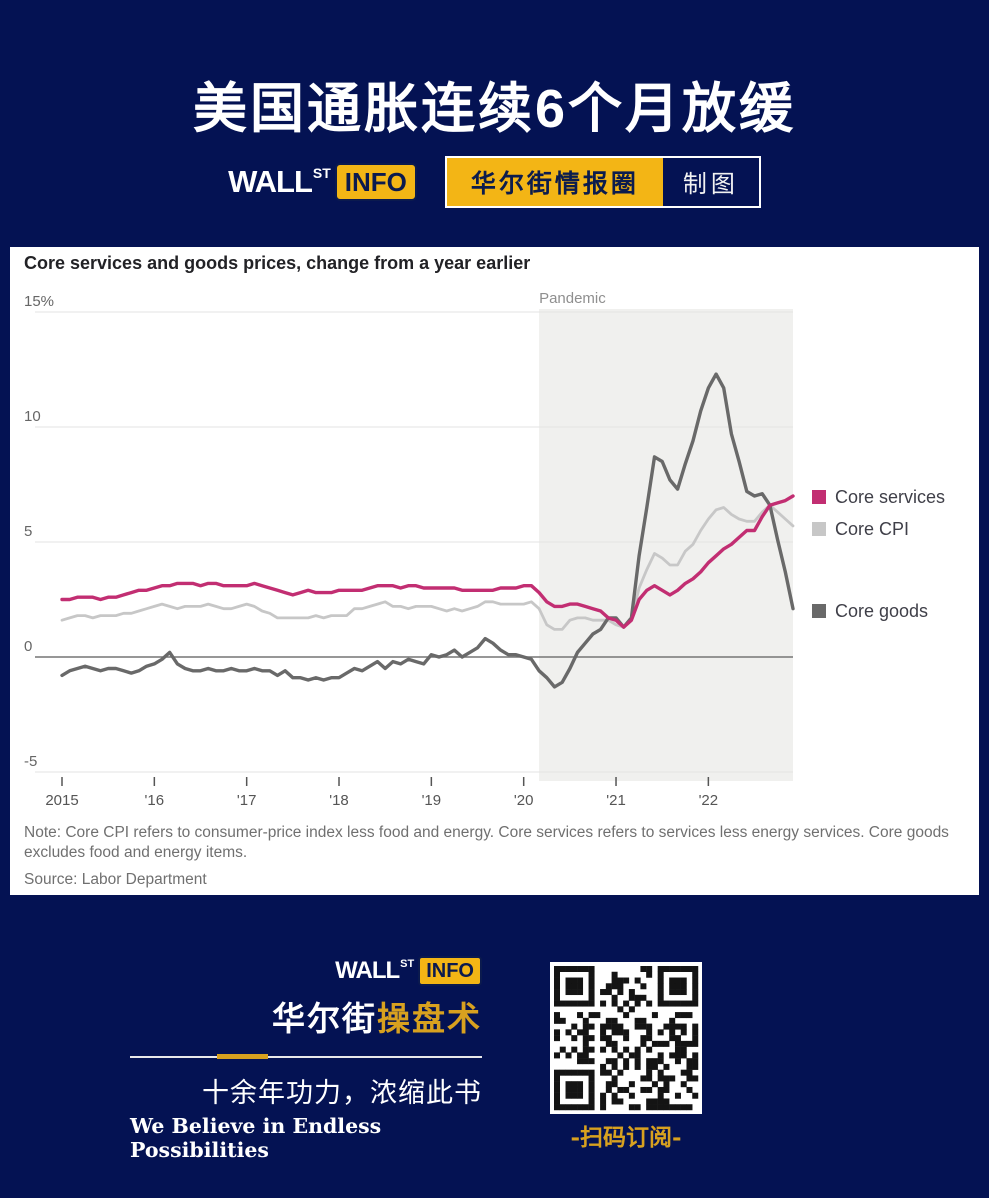  Describe the element at coordinates (450, 971) in the screenshot. I see `footer-logo-info-badge: INFO` at that location.